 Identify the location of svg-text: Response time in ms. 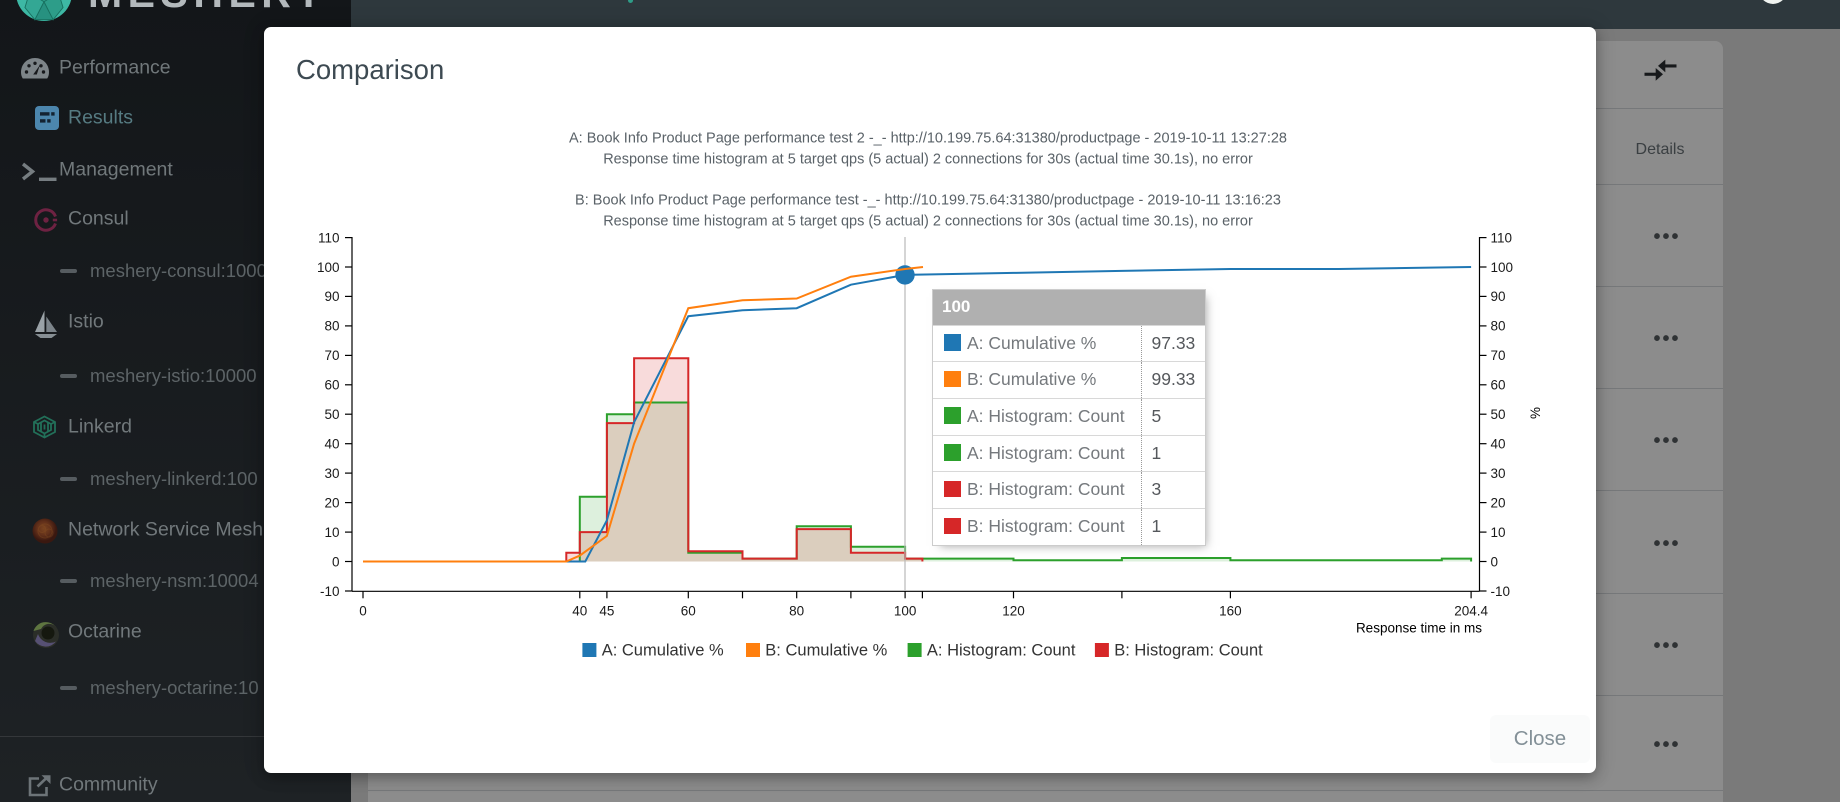
(1419, 628).